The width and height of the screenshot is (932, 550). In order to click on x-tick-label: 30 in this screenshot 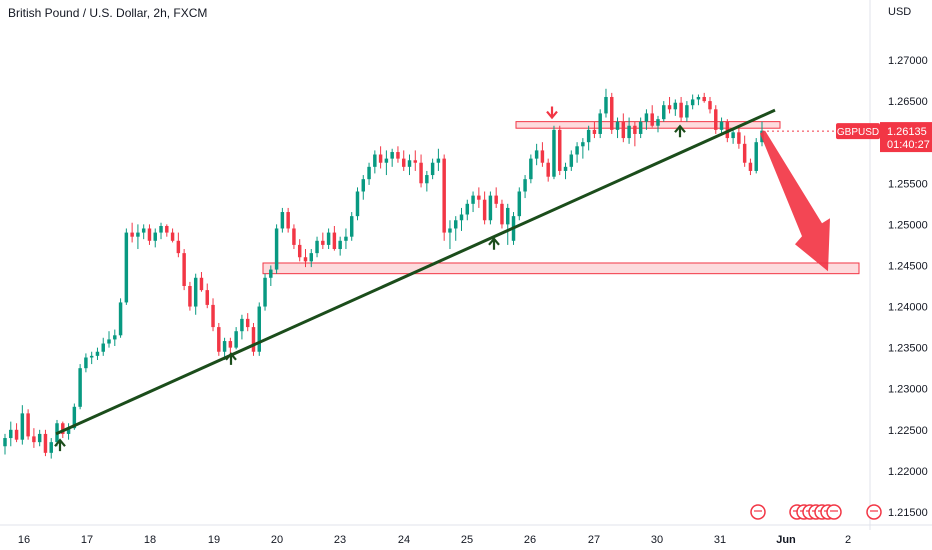, I will do `click(657, 540)`.